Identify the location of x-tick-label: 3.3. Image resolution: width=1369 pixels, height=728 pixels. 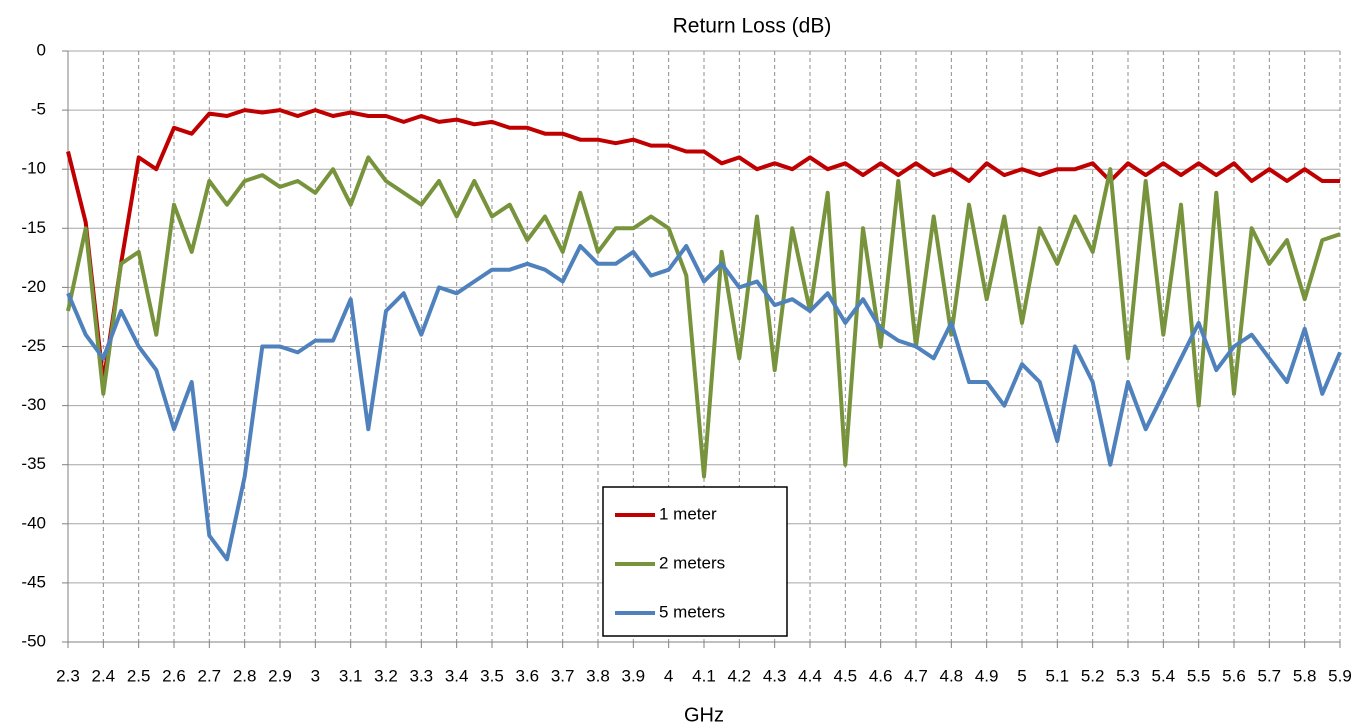
(422, 675).